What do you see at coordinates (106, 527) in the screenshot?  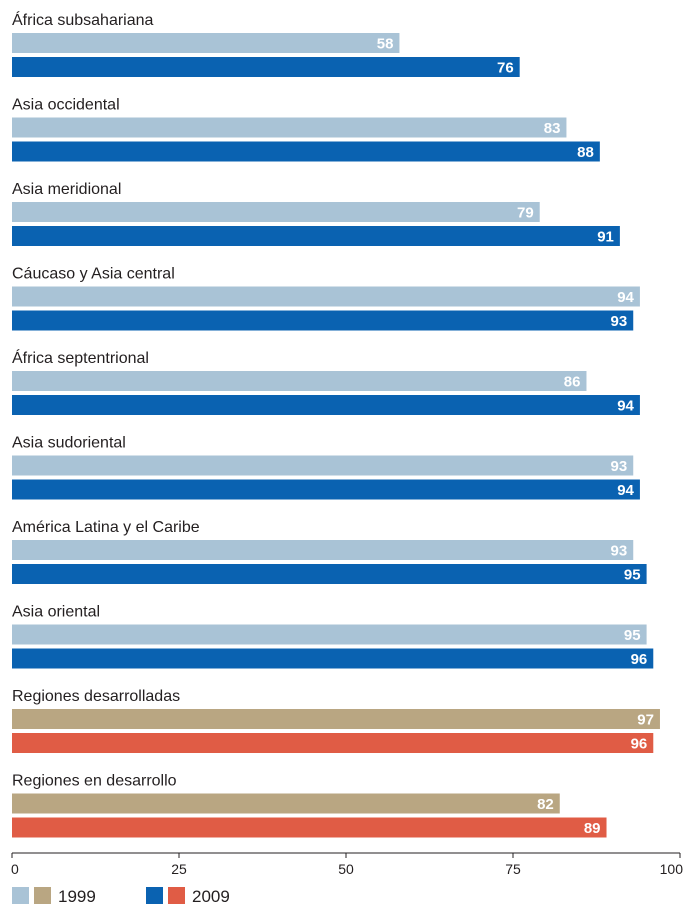 I see `category-label: América Latina y el Caribe` at bounding box center [106, 527].